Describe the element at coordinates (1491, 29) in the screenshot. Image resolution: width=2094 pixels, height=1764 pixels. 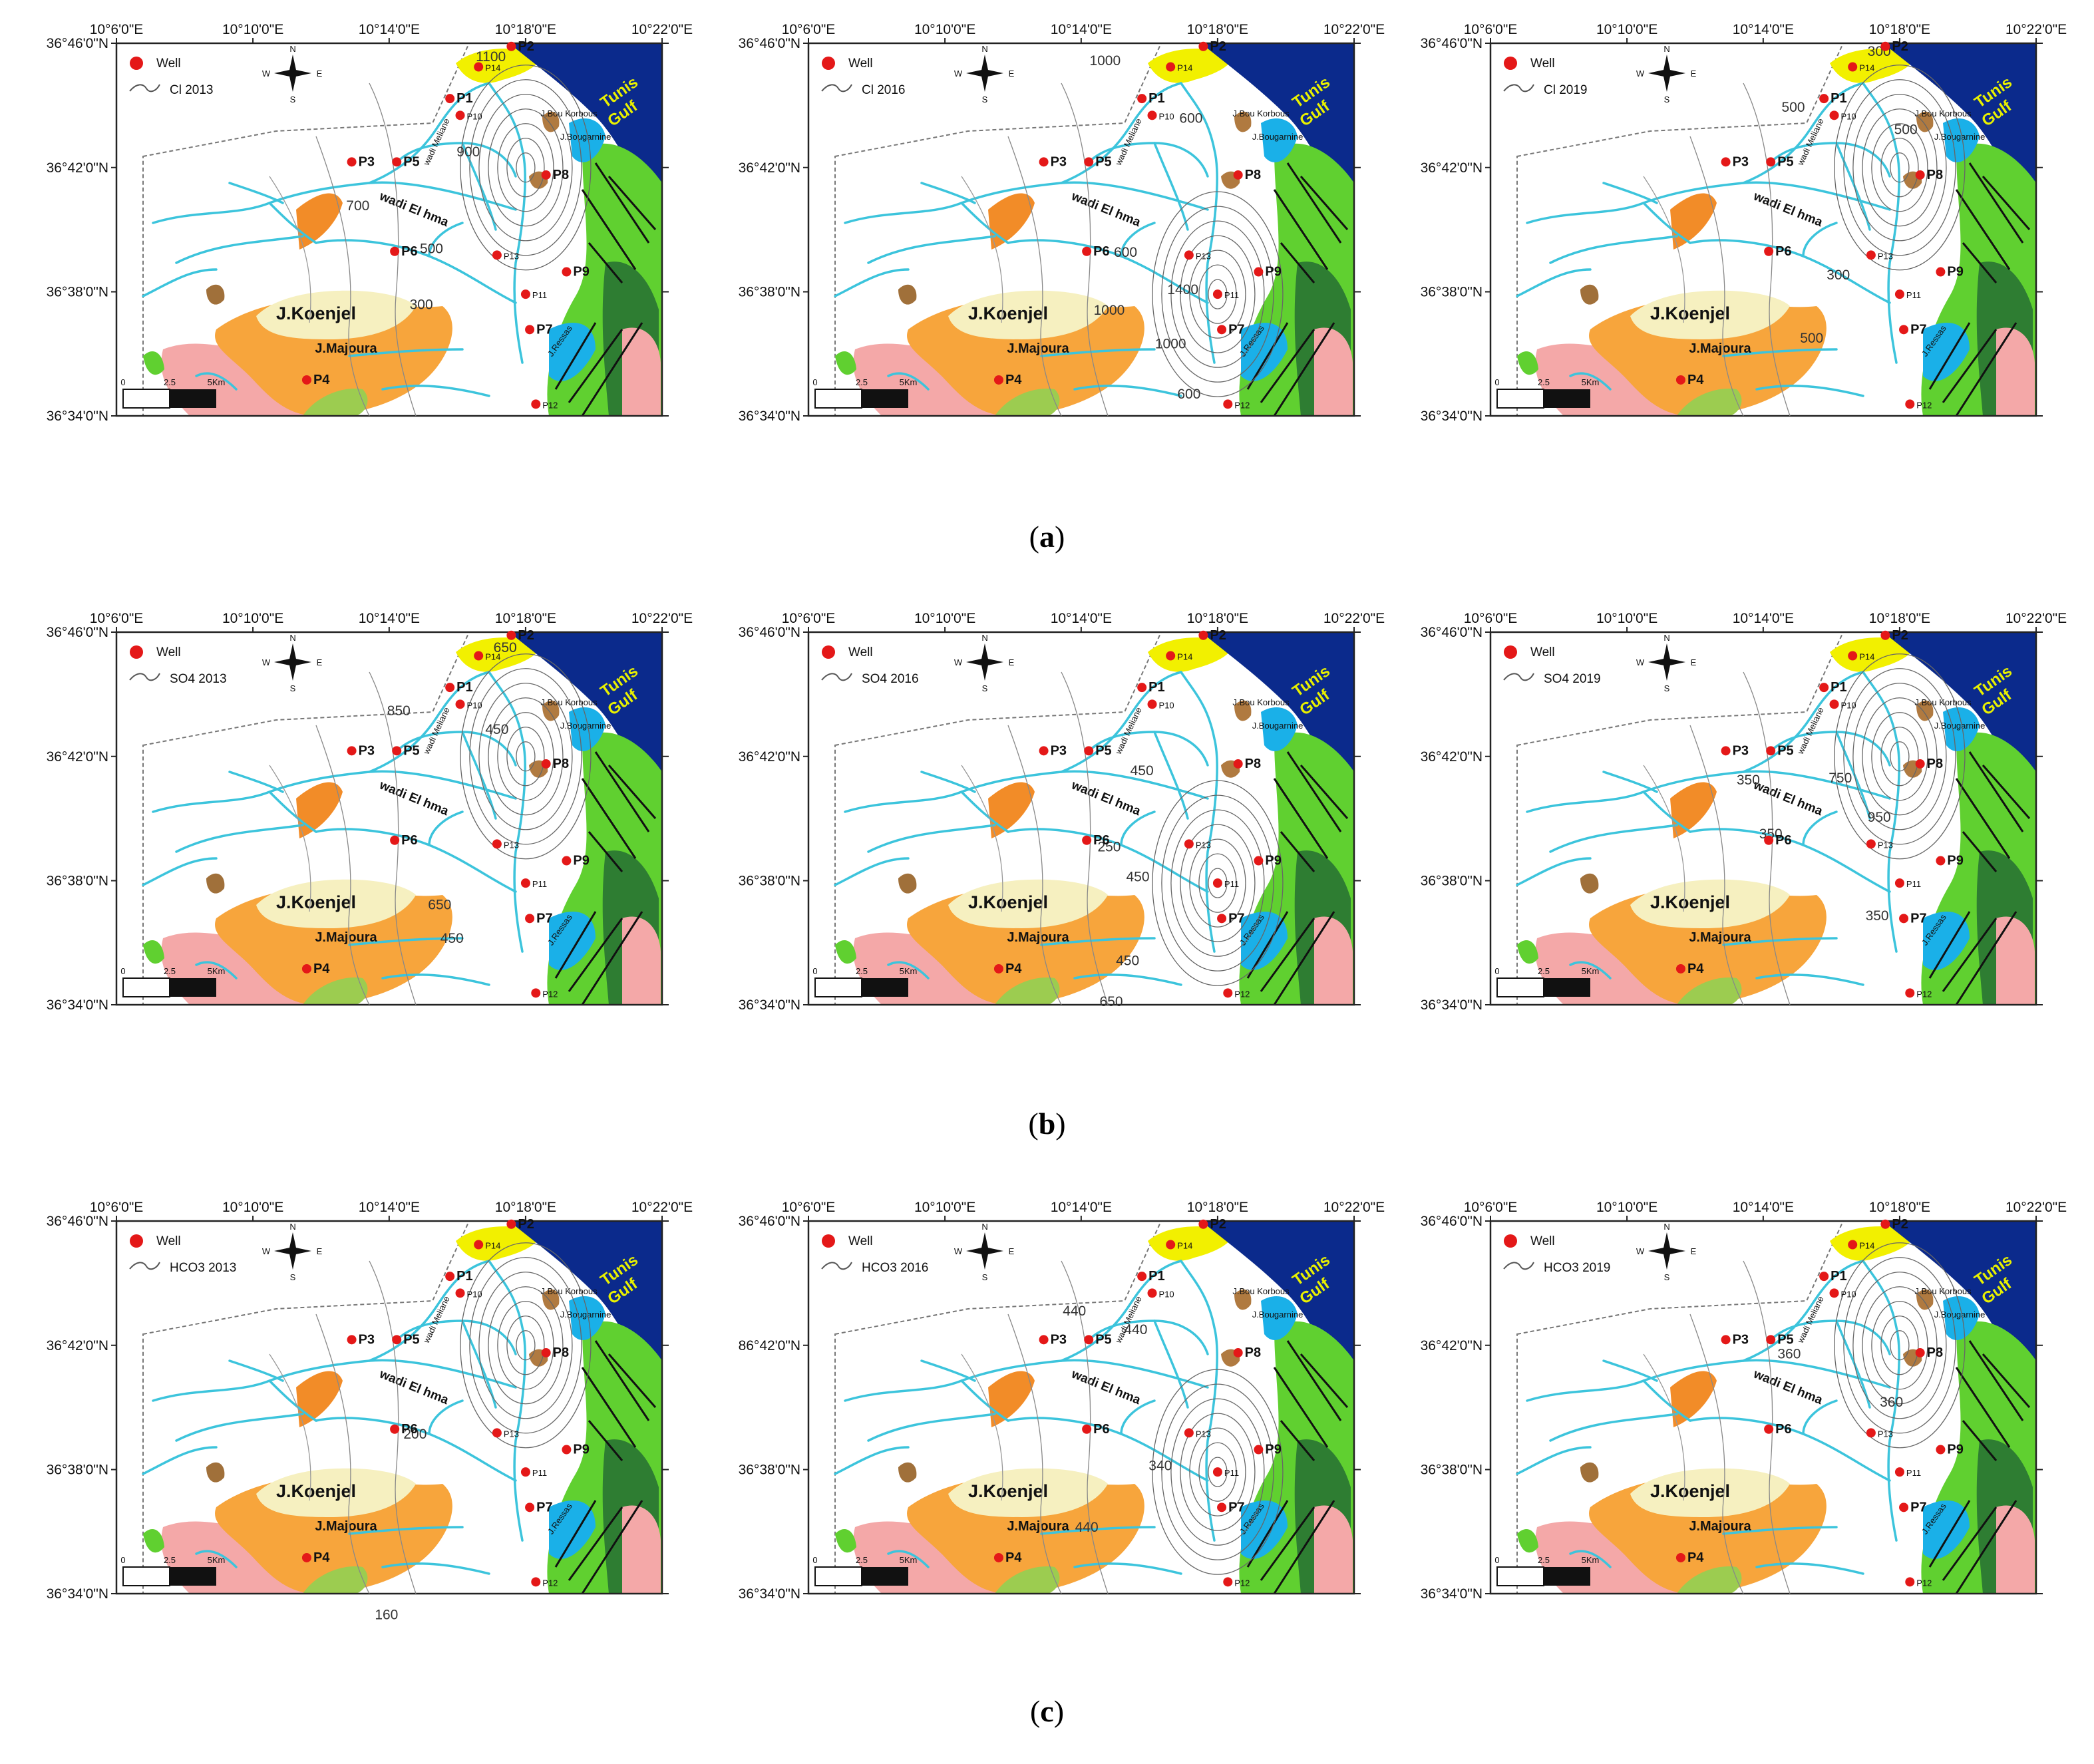
I see `lon-label: 10°6'0"E` at that location.